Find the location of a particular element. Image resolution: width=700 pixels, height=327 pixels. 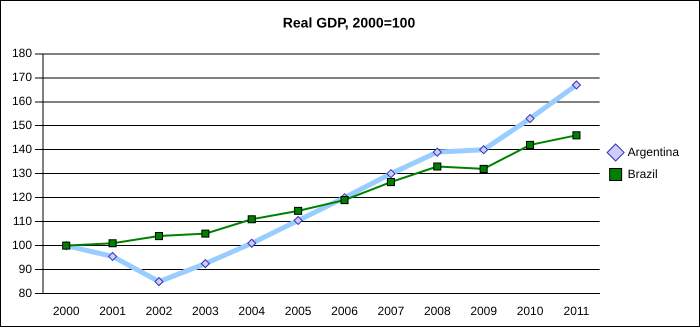

x-tick-label: 2001 is located at coordinates (112, 311).